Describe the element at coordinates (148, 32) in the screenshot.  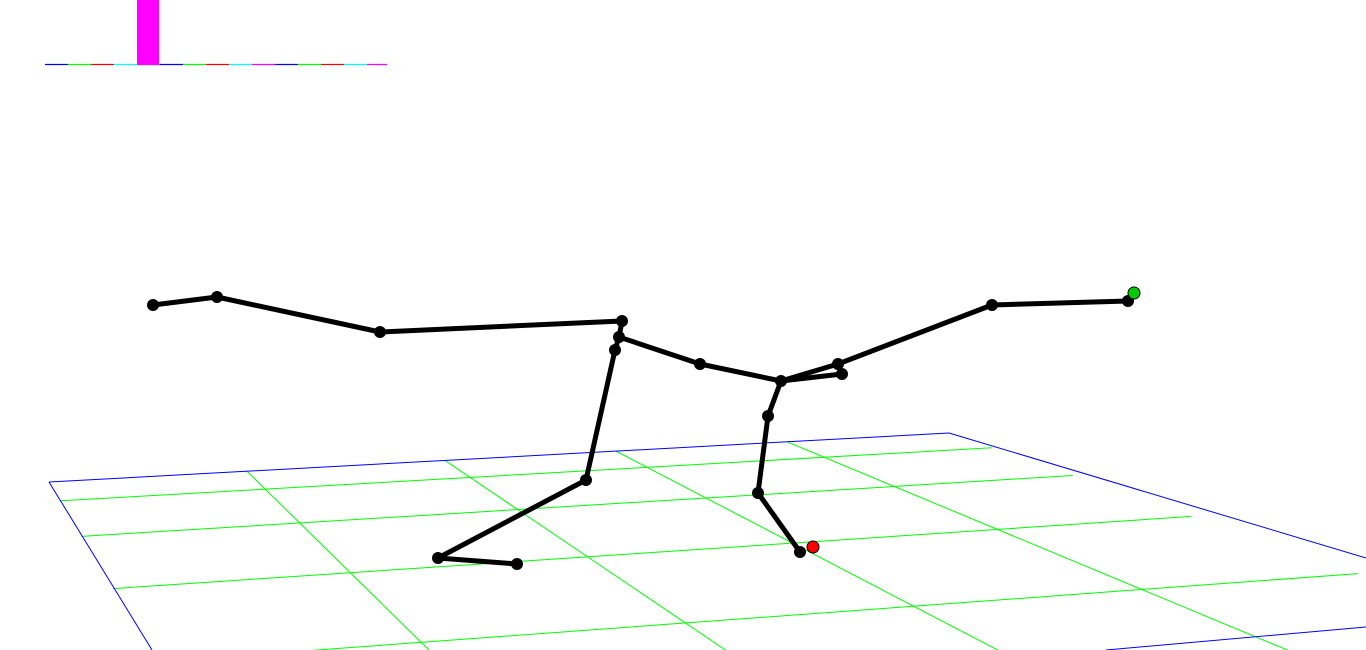
I see `hud-active-bar` at that location.